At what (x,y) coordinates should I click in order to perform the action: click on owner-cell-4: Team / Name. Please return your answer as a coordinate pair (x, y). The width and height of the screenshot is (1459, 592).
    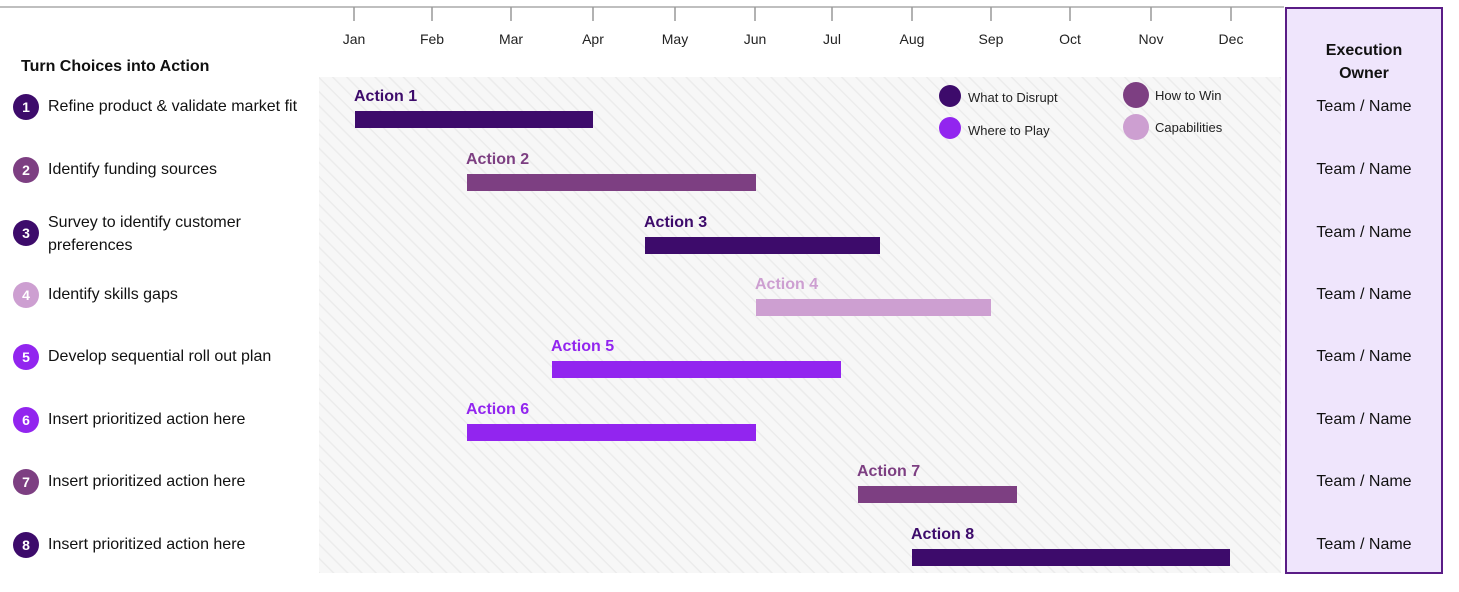
    Looking at the image, I should click on (1364, 294).